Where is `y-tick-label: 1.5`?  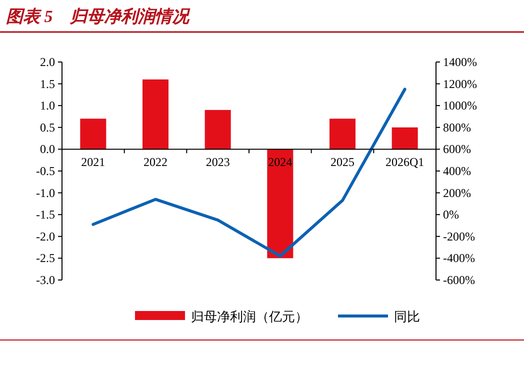 y-tick-label: 1.5 is located at coordinates (47, 83).